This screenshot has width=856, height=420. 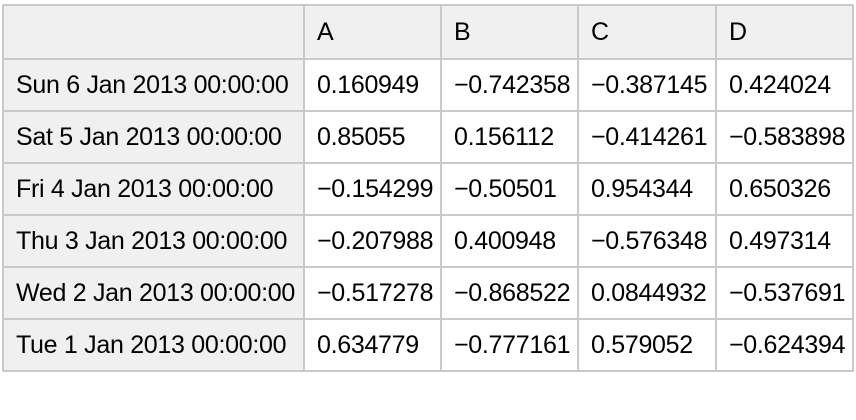 I want to click on table-cell: −0.576348, so click(x=647, y=241).